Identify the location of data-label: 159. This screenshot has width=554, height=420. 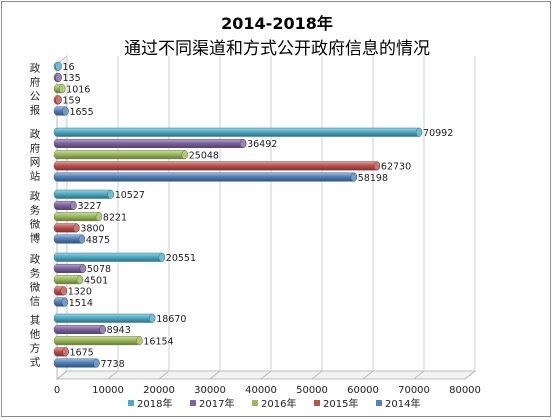
(72, 101).